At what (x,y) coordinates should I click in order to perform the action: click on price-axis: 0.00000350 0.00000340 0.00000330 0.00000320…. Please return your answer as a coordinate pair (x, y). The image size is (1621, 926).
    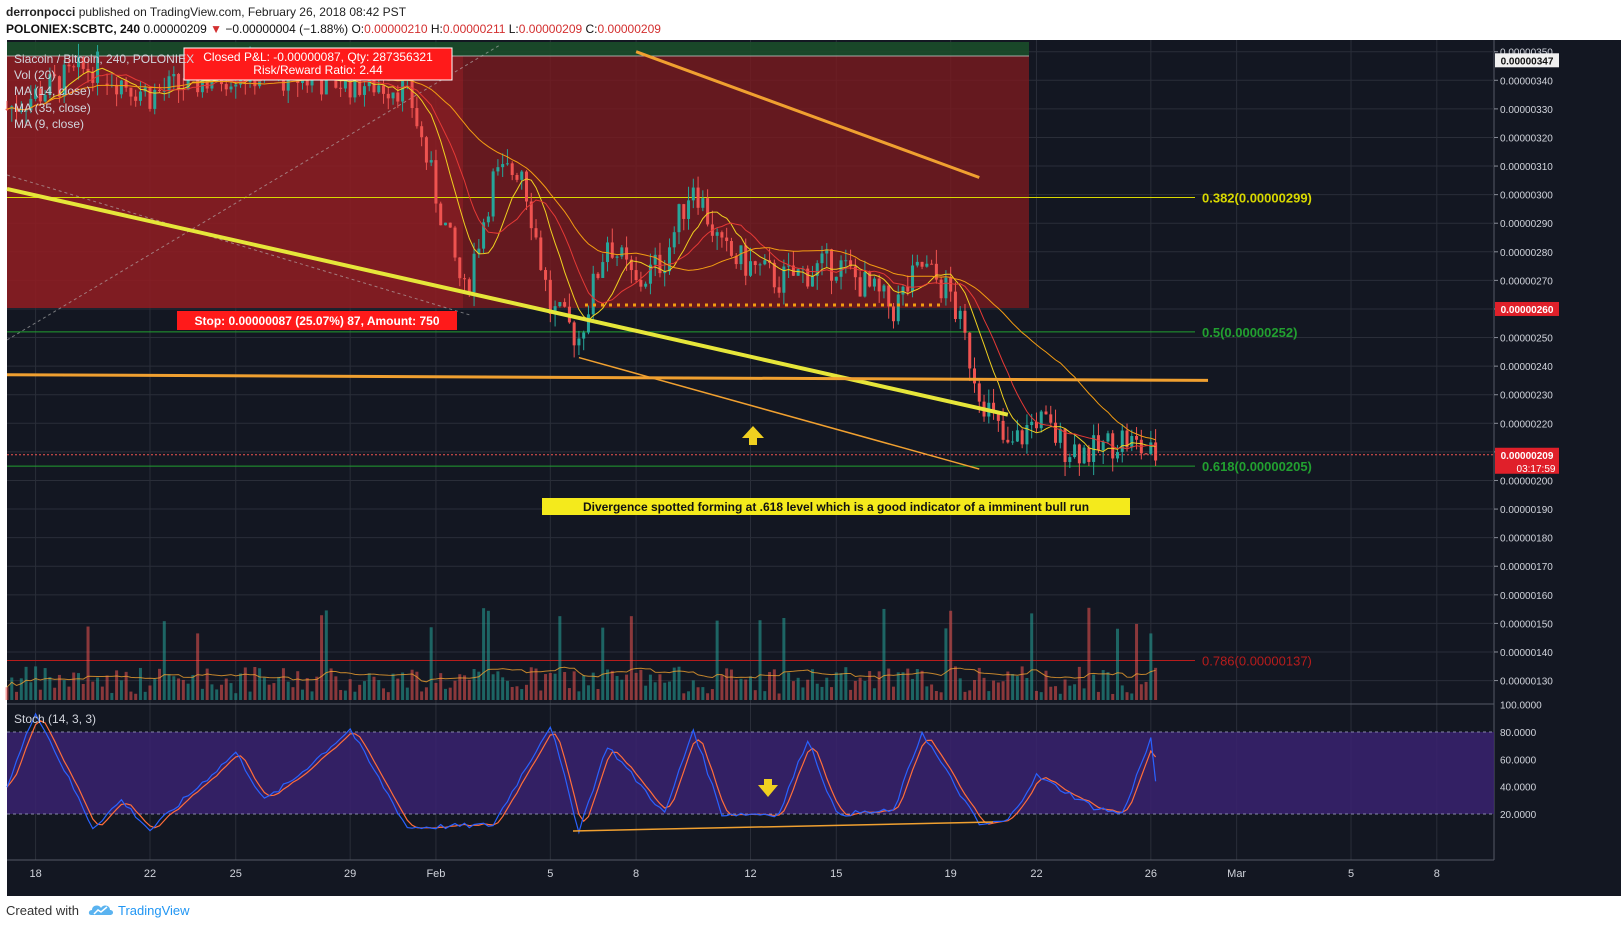
    Looking at the image, I should click on (1523, 368).